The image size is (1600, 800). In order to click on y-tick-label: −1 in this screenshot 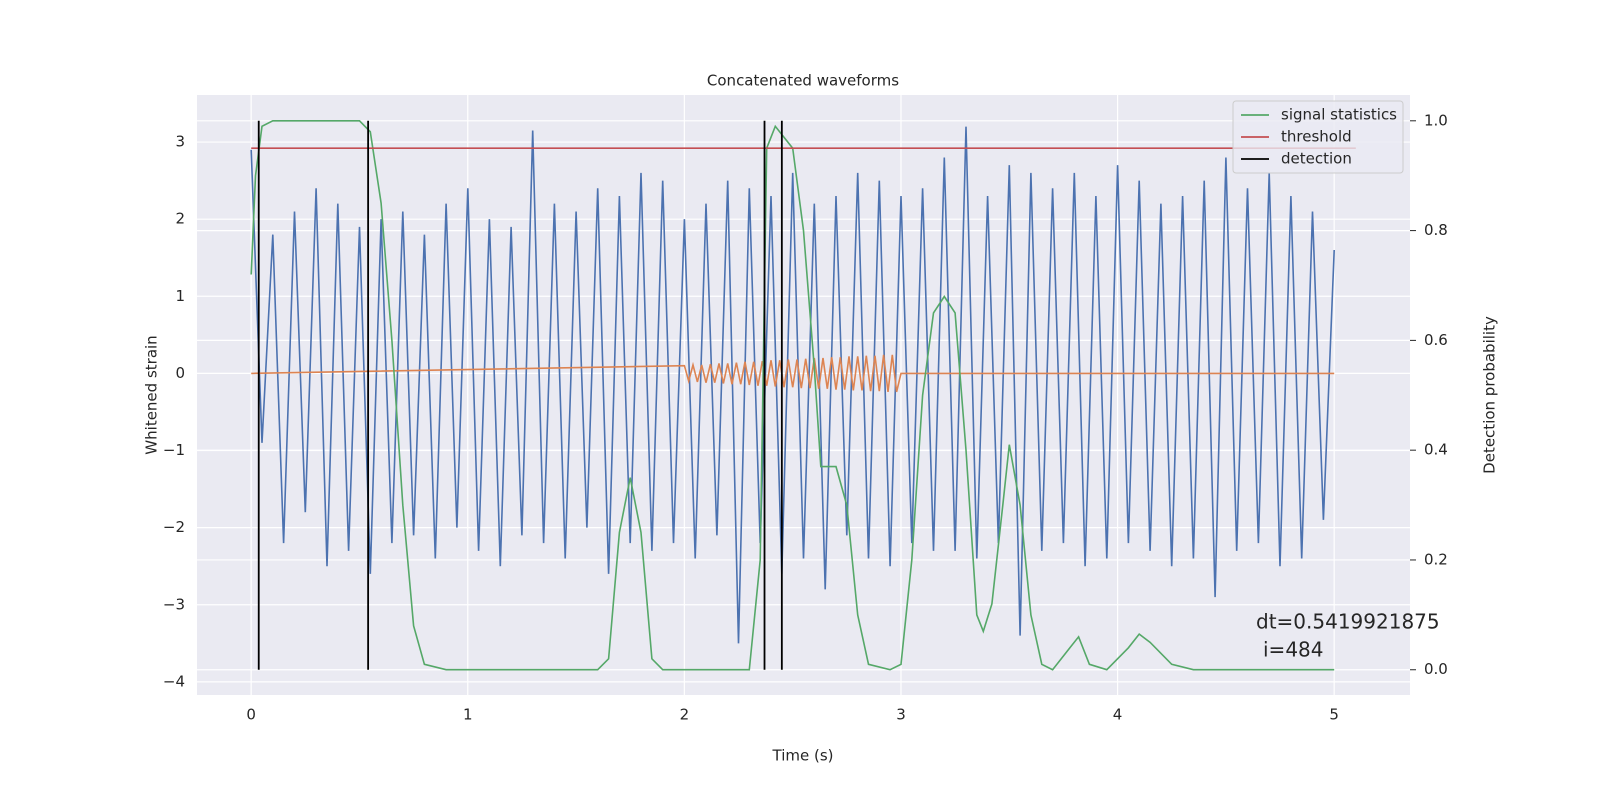, I will do `click(174, 450)`.